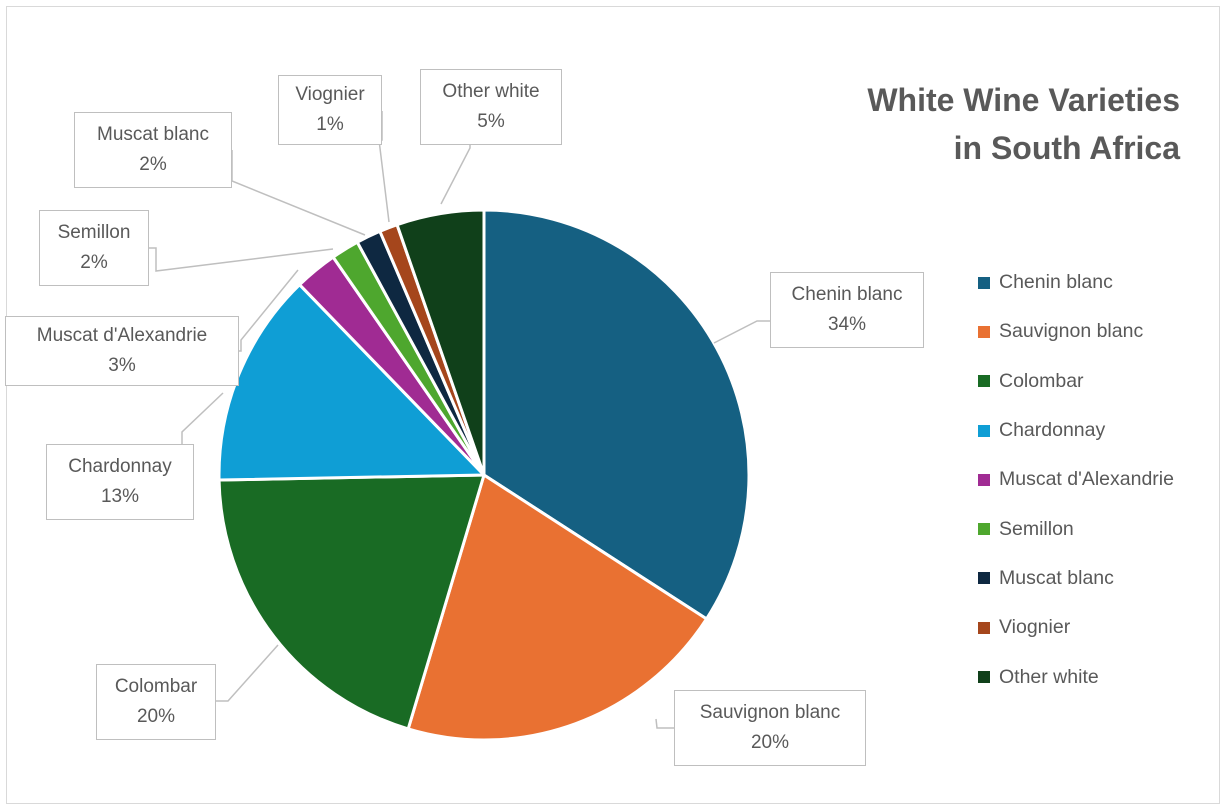  I want to click on legend-item-chenin-blanc: Chenin blanc, so click(1098, 282).